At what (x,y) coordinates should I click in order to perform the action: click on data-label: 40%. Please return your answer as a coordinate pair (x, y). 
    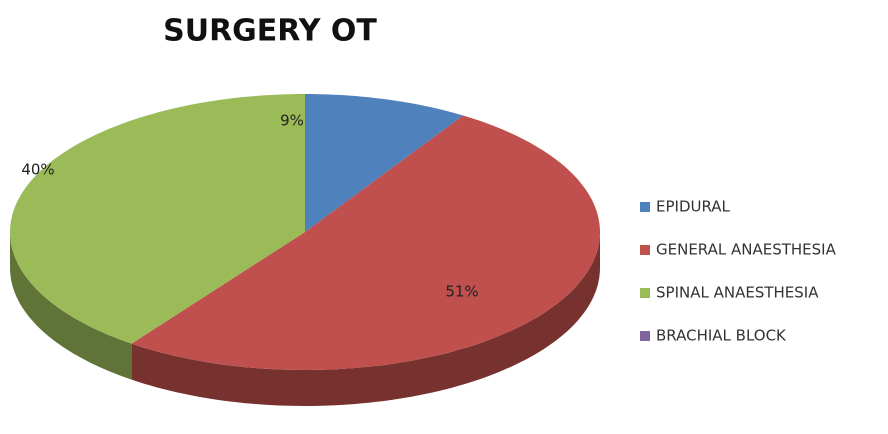
    Looking at the image, I should click on (37, 170).